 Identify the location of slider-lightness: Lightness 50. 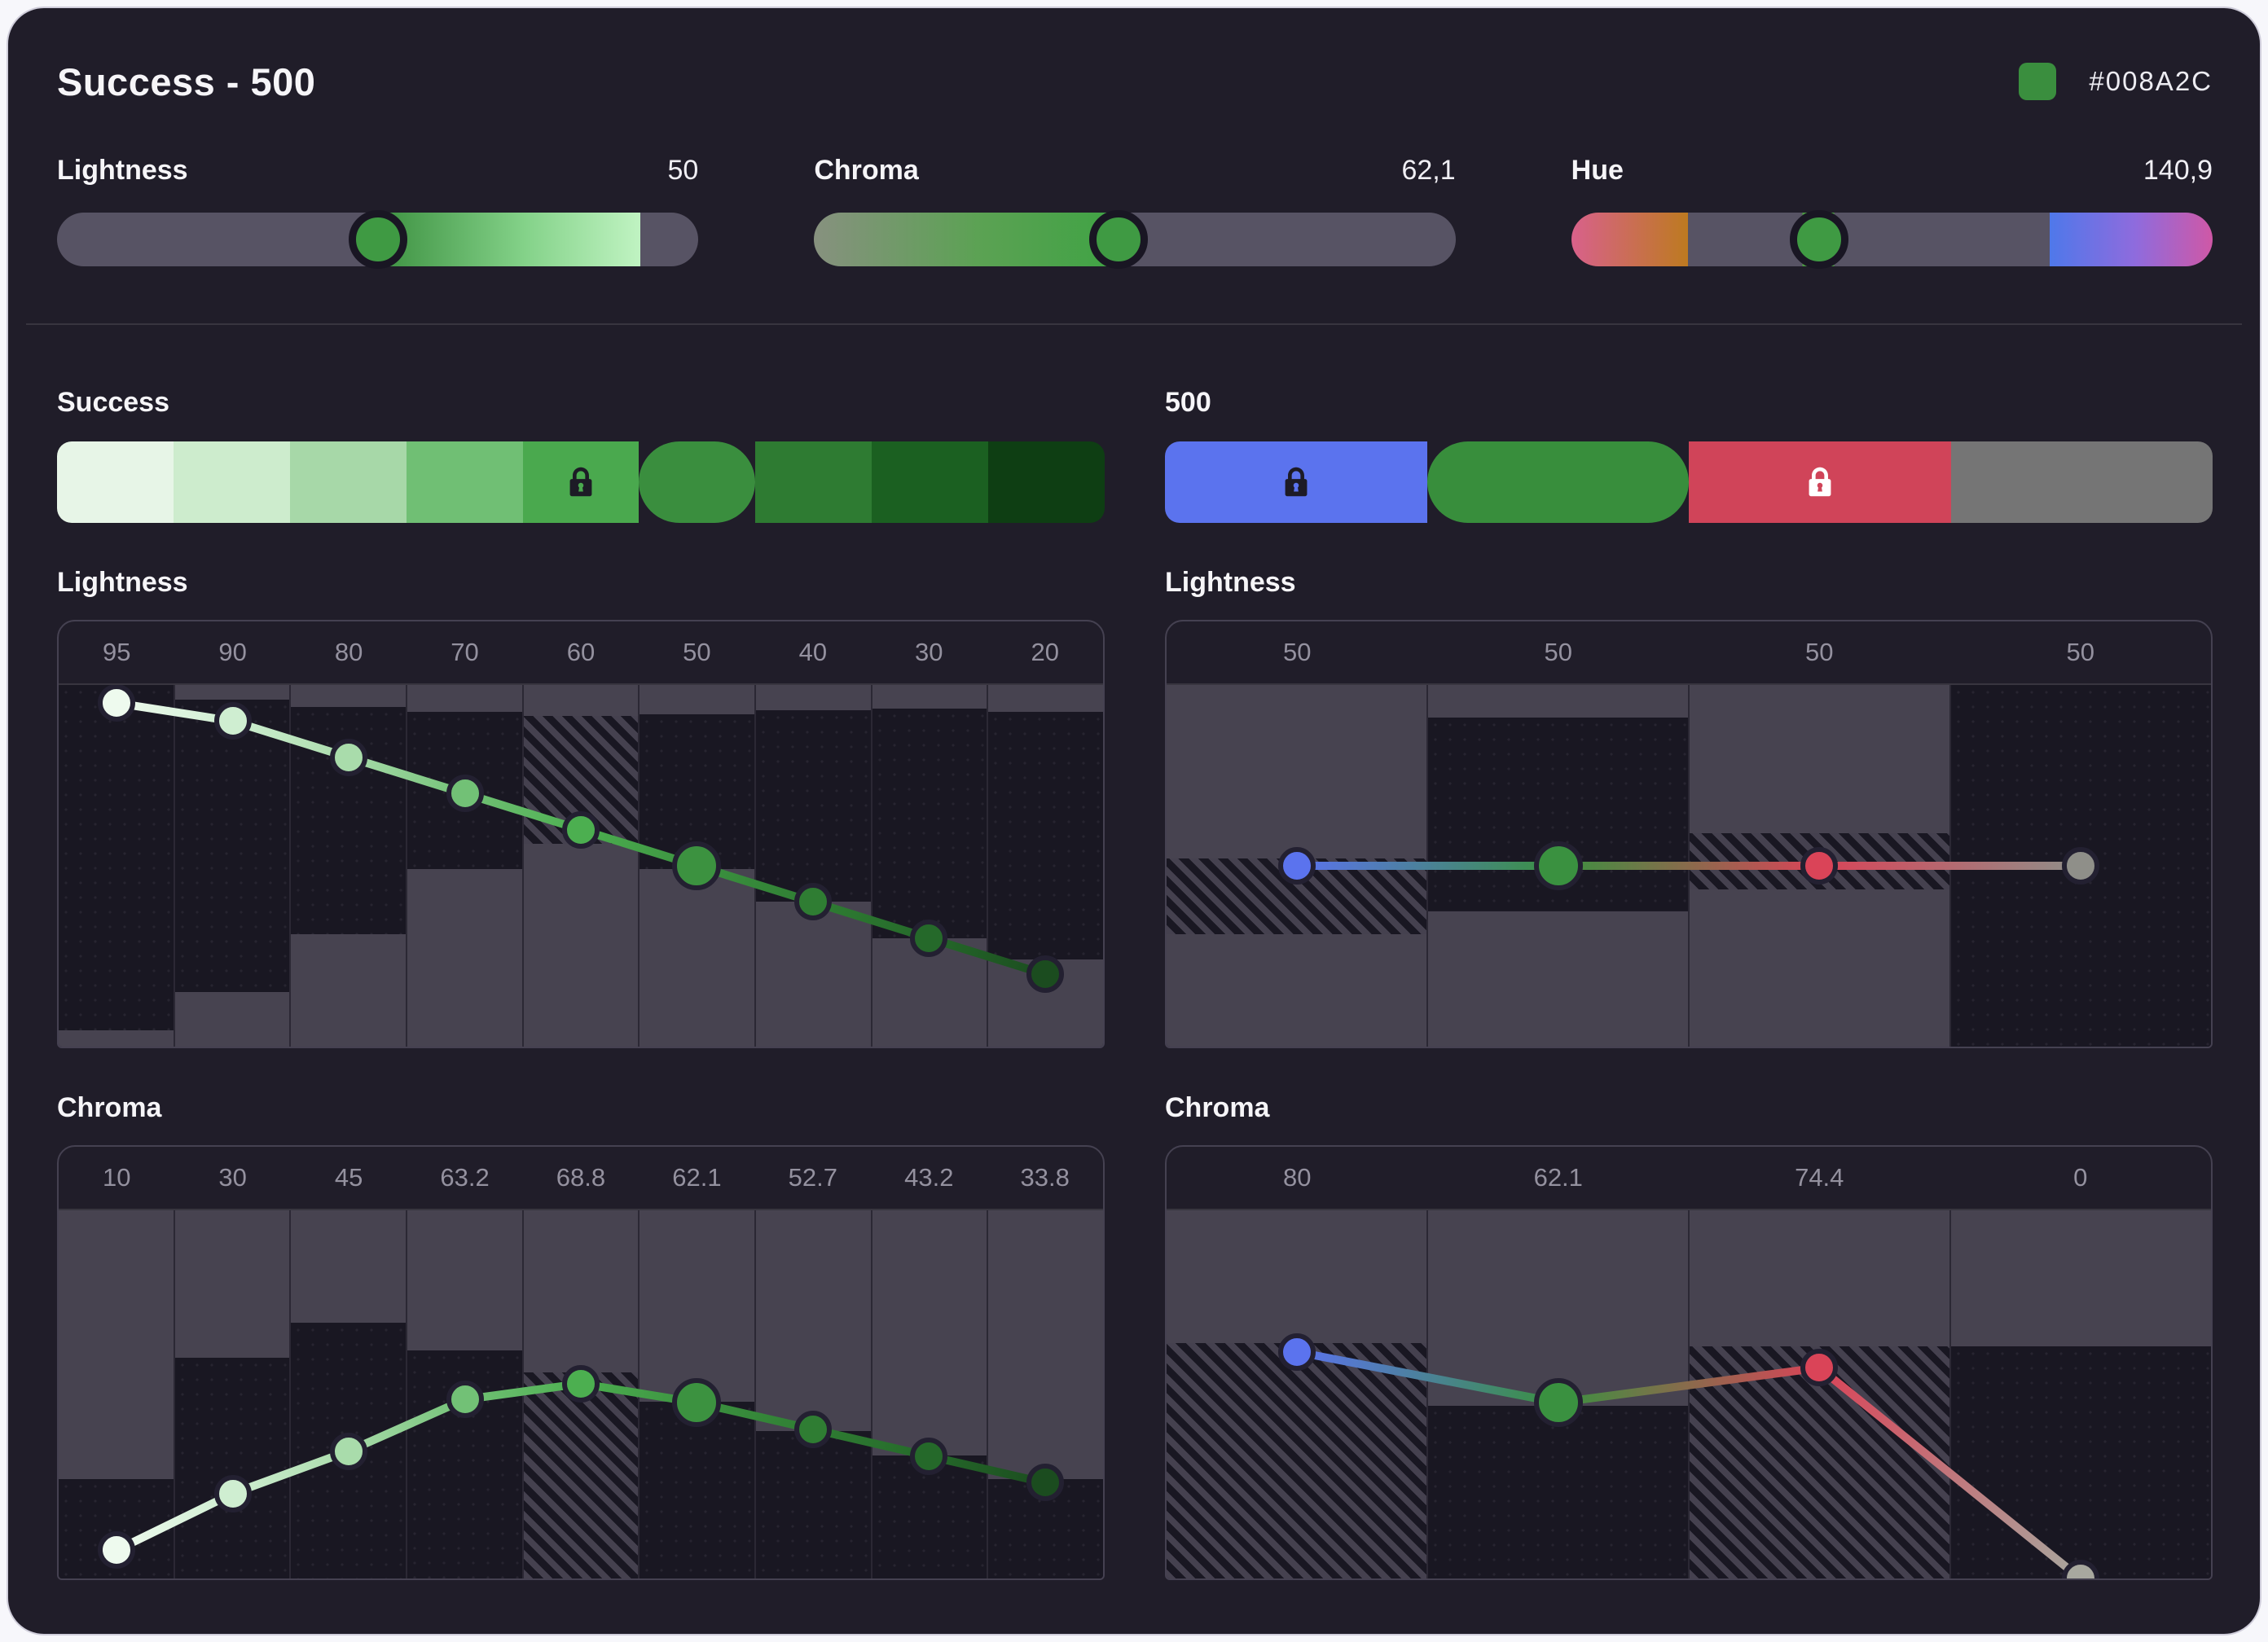
(378, 212).